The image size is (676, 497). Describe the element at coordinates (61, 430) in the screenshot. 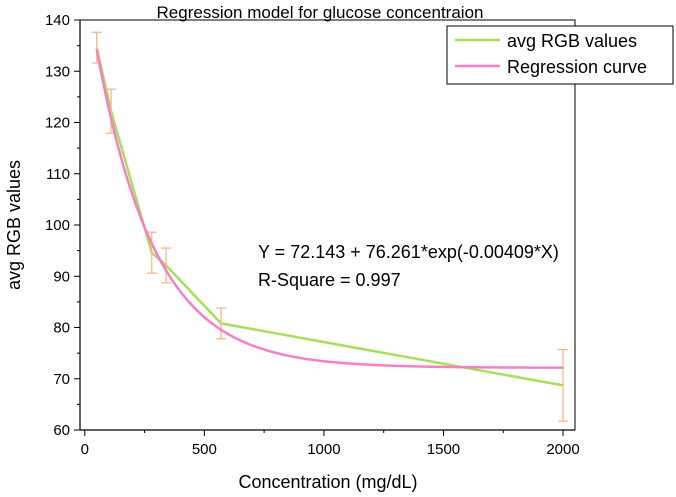

I see `y-tick-label: 60` at that location.